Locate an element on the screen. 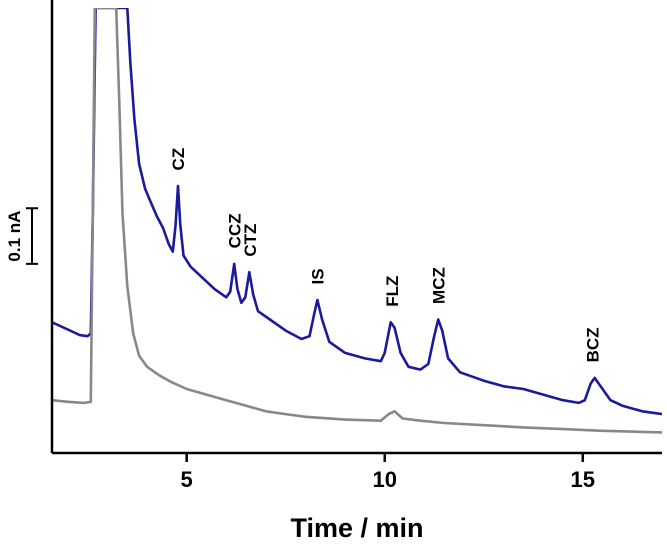 The image size is (667, 550). scale-bar-label: 0.1 nA is located at coordinates (14, 236).